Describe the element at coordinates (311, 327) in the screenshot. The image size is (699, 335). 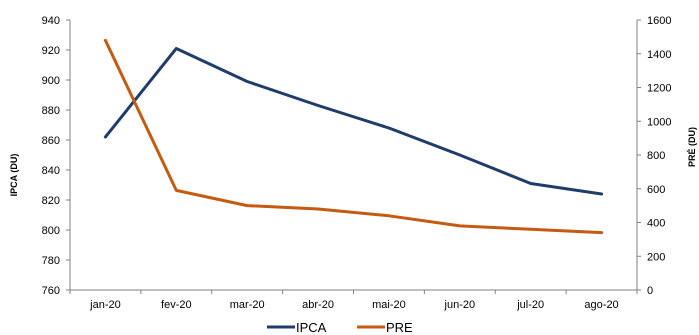
I see `legend-label-ipca: IPCA` at that location.